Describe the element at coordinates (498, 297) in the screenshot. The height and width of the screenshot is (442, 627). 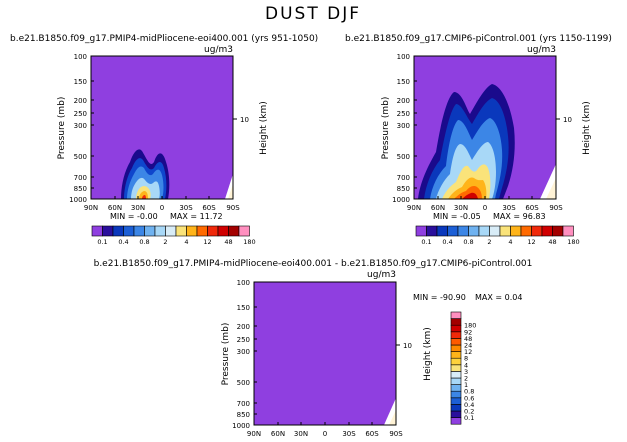
I see `max-label: MAX = 0.04` at that location.